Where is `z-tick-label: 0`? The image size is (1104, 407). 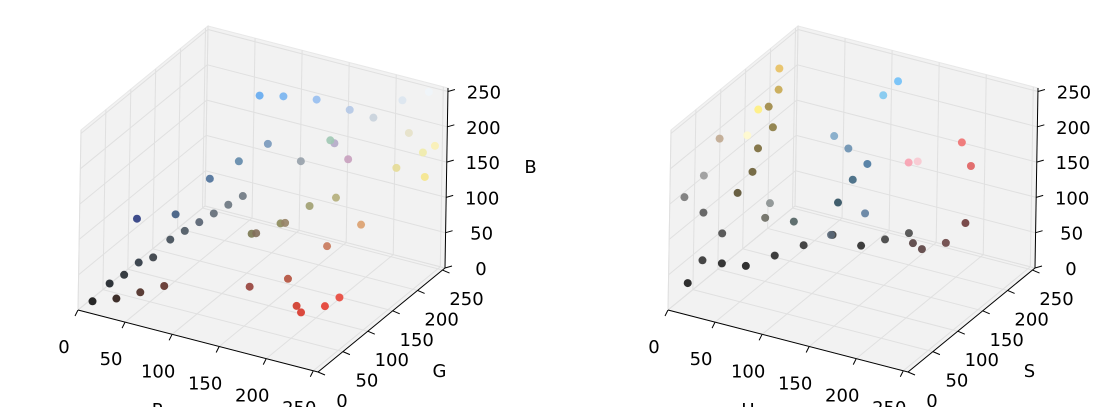 z-tick-label: 0 is located at coordinates (480, 269).